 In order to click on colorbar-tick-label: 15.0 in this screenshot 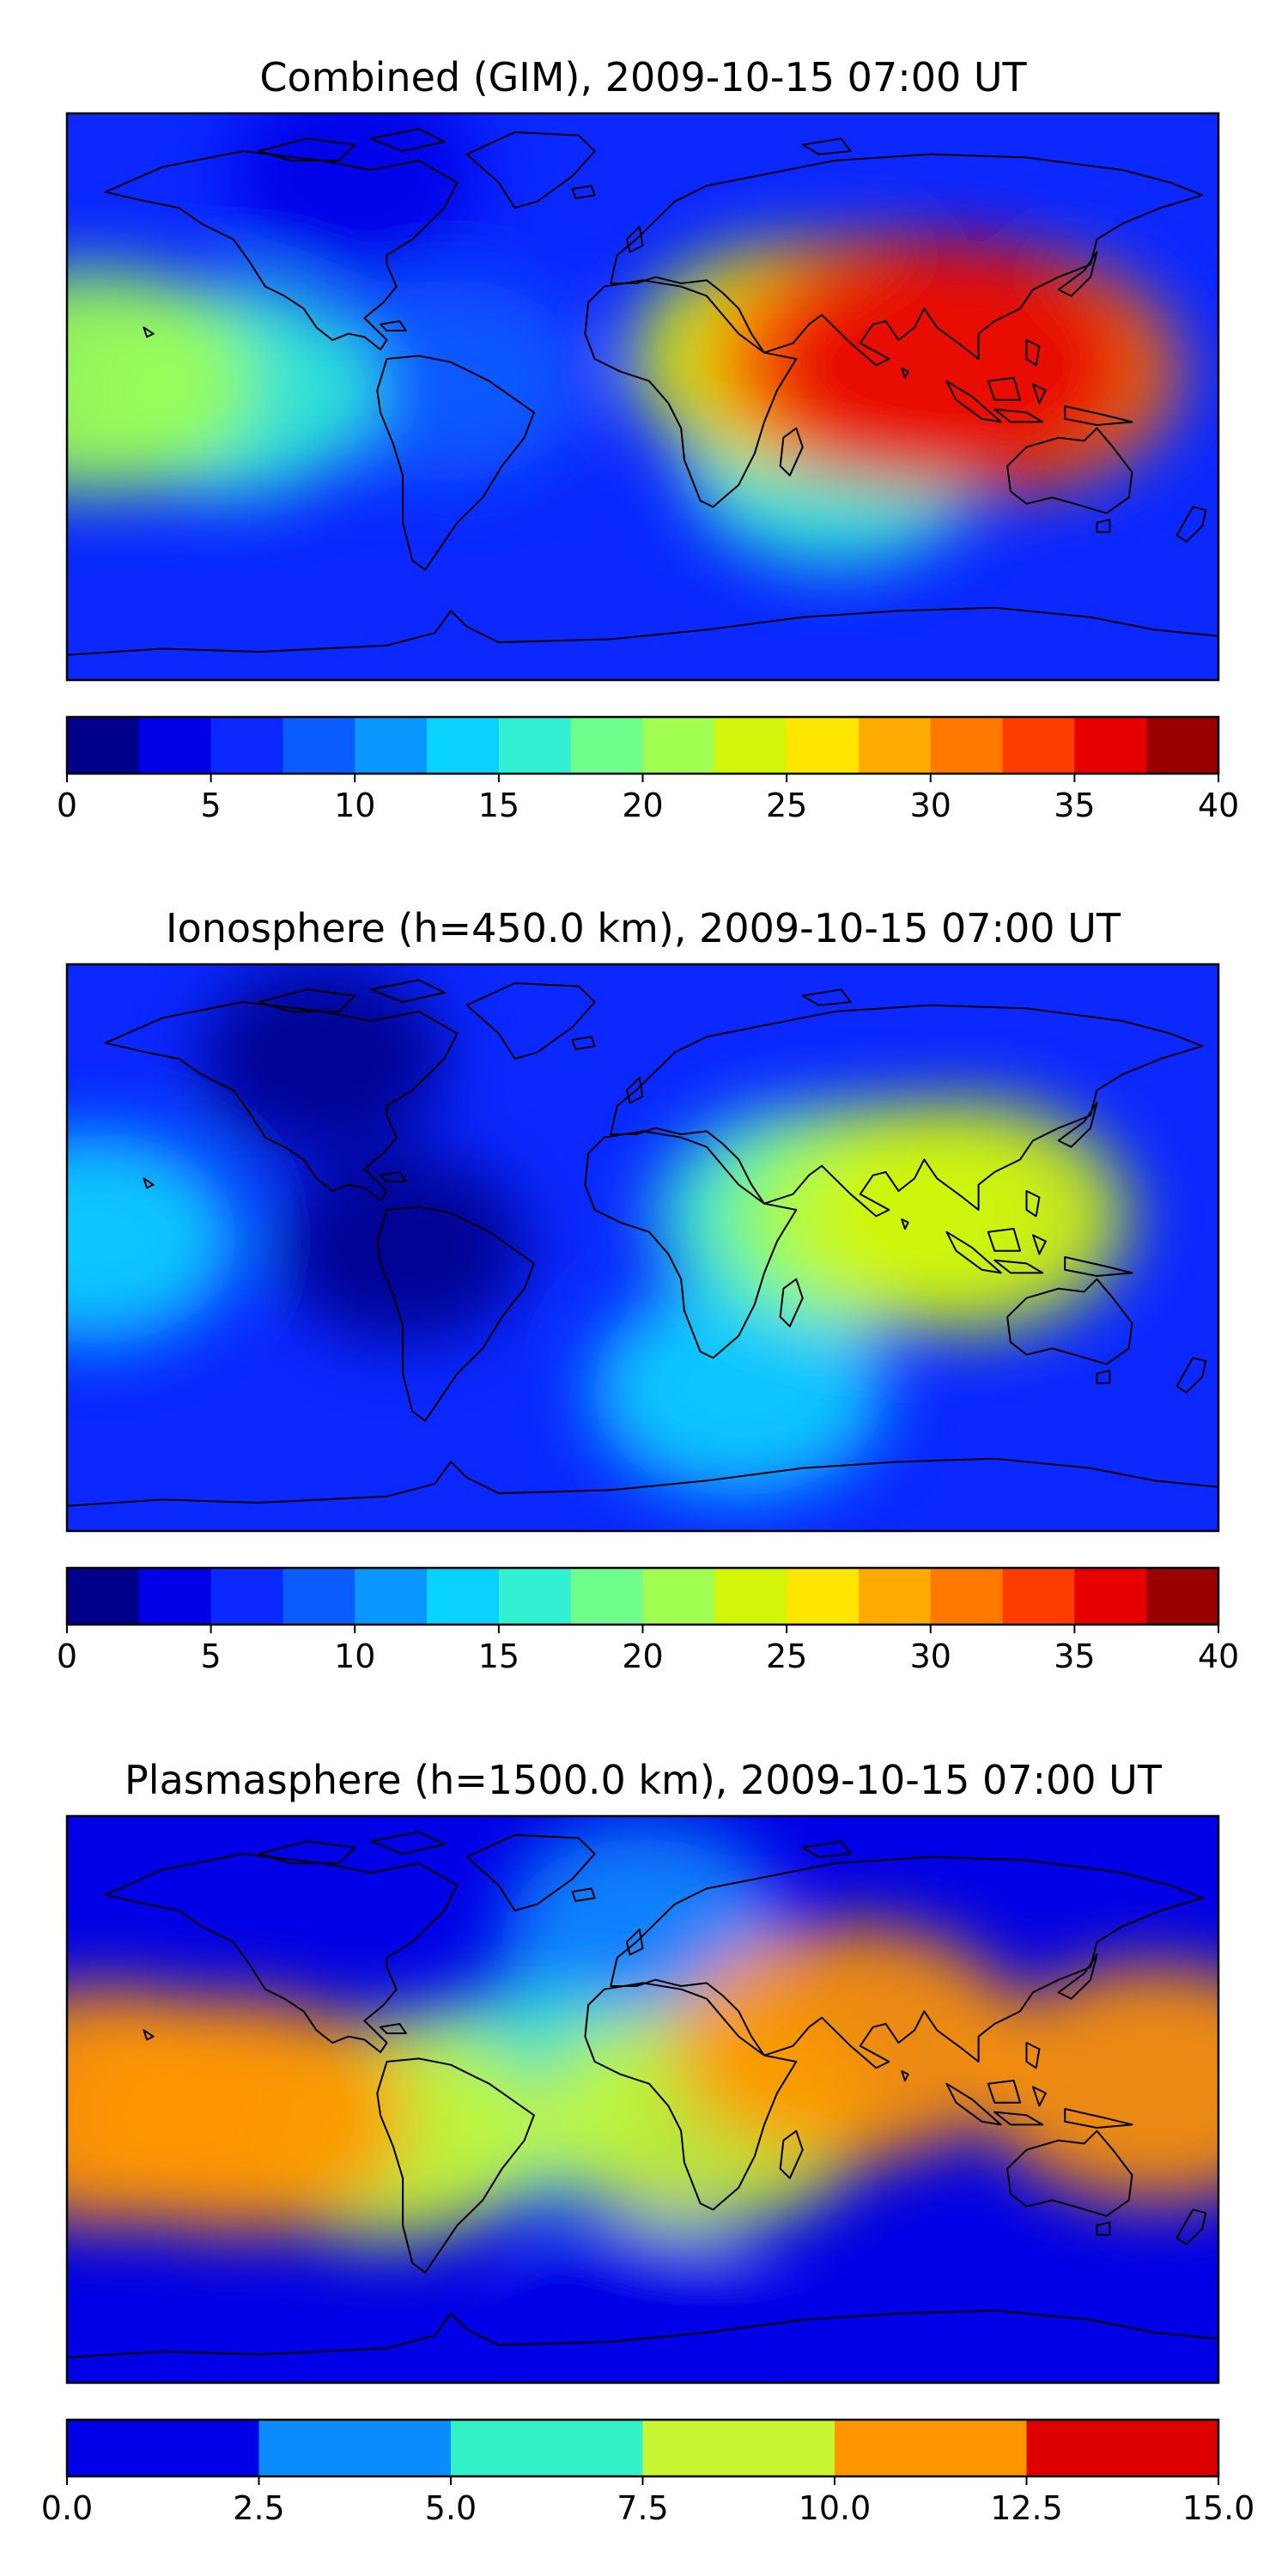, I will do `click(1218, 2508)`.